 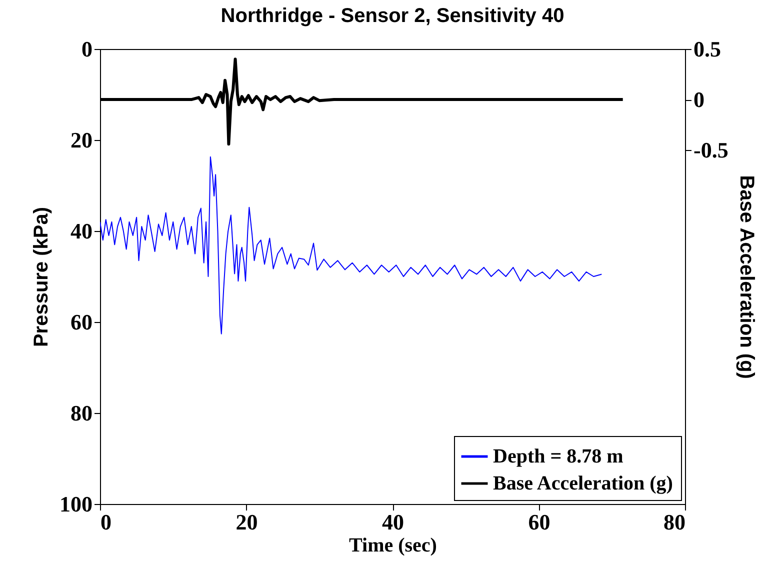 What do you see at coordinates (558, 457) in the screenshot?
I see `legend-label: Depth = 8.78 m` at bounding box center [558, 457].